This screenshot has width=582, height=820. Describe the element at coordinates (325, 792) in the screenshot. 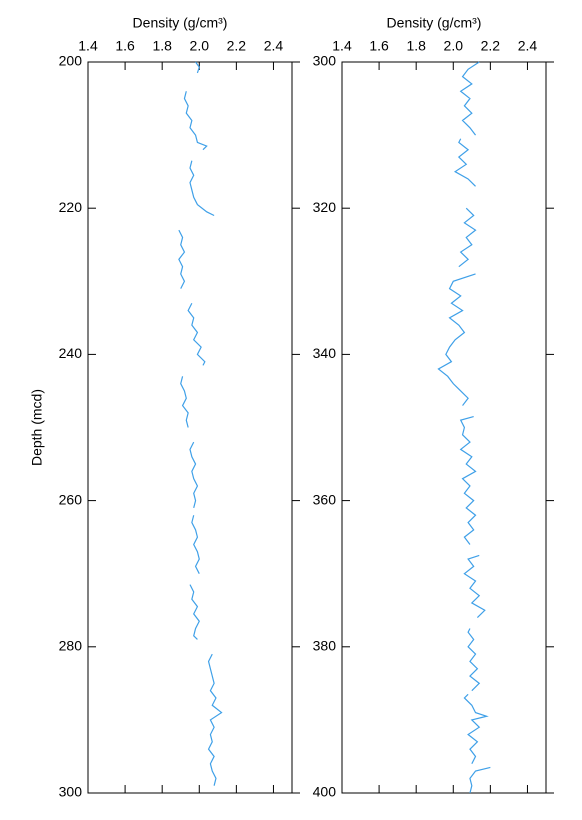

I see `y-tick-label: 400` at that location.